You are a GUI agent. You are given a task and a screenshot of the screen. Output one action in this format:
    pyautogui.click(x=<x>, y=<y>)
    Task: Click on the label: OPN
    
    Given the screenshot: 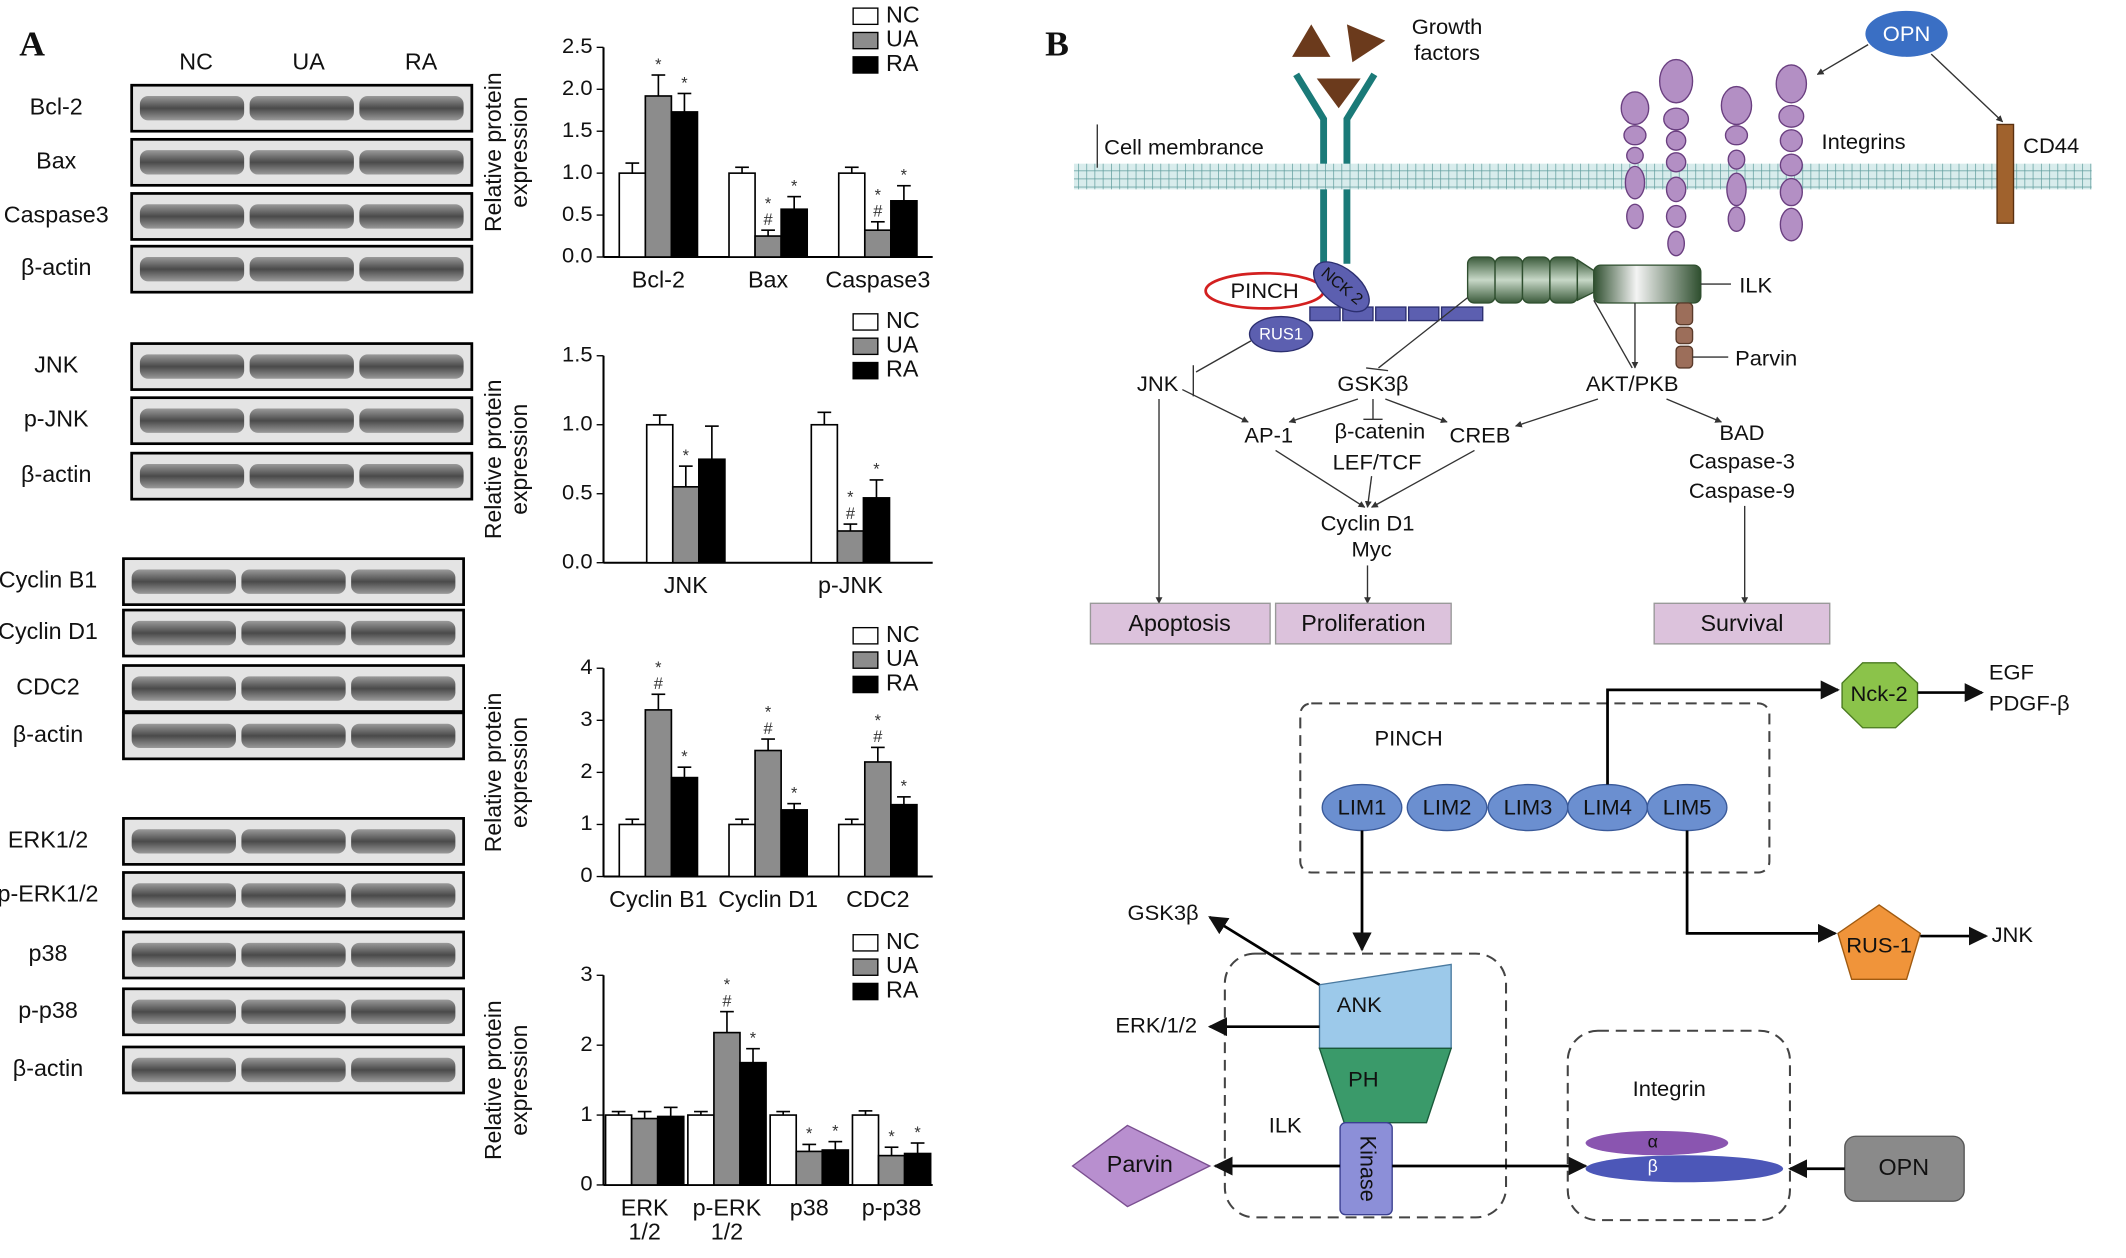 What is the action you would take?
    pyautogui.click(x=1904, y=1167)
    